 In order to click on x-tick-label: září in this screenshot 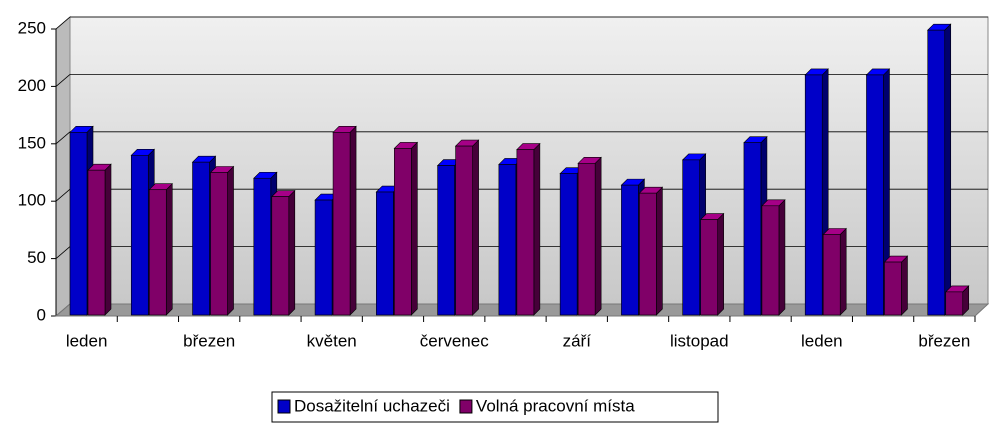, I will do `click(577, 340)`.